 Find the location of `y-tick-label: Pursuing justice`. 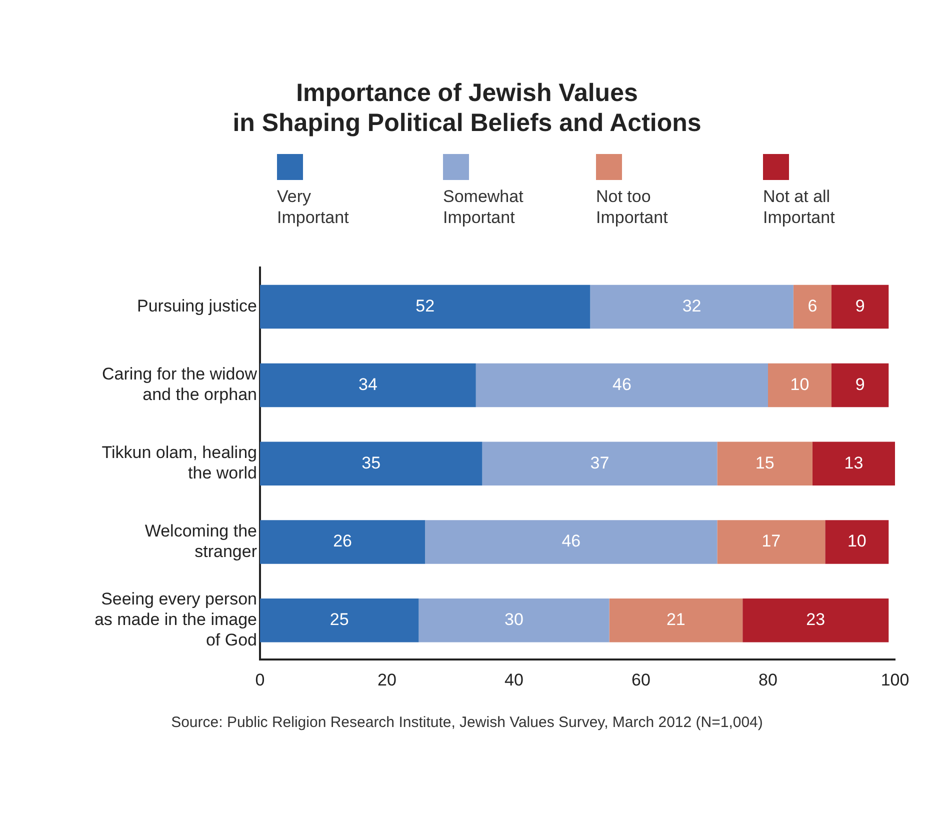

y-tick-label: Pursuing justice is located at coordinates (196, 306).